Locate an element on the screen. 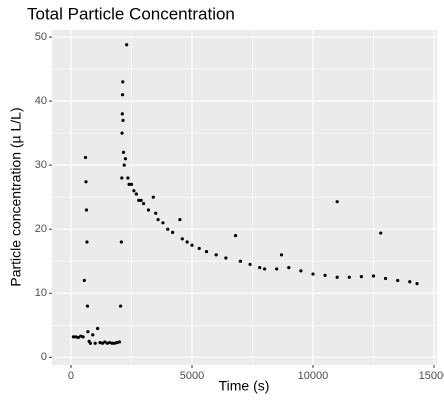 The width and height of the screenshot is (444, 403). x-tick-label: 0 is located at coordinates (71, 376).